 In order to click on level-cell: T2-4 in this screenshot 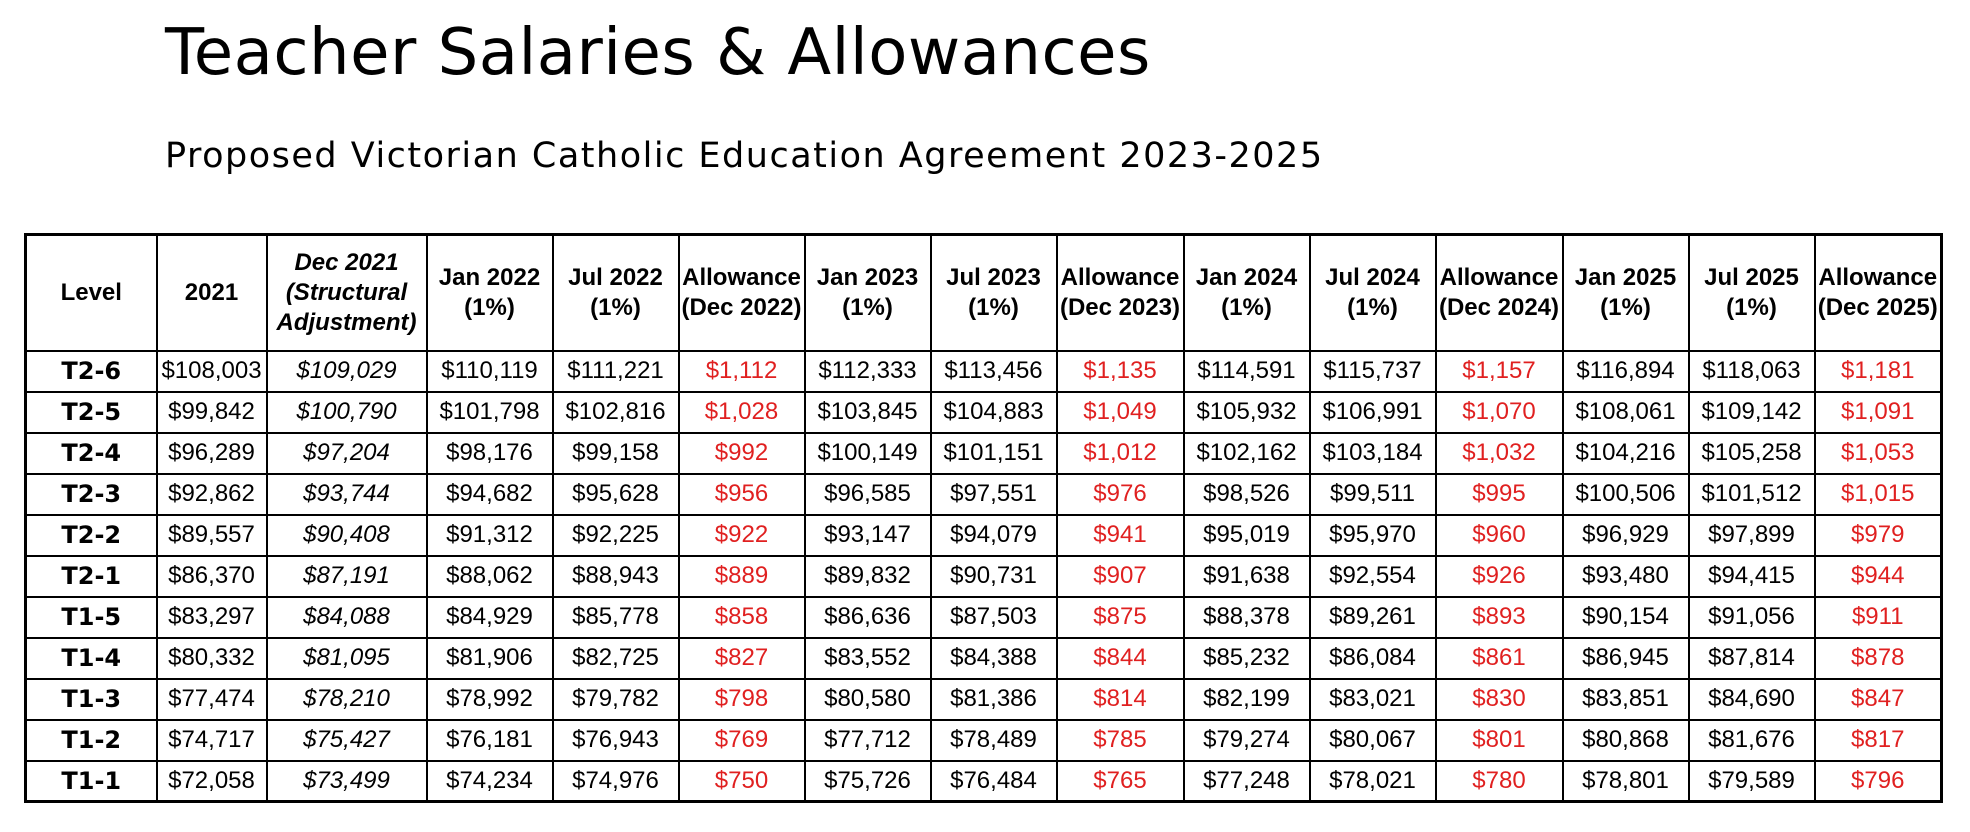, I will do `click(91, 453)`.